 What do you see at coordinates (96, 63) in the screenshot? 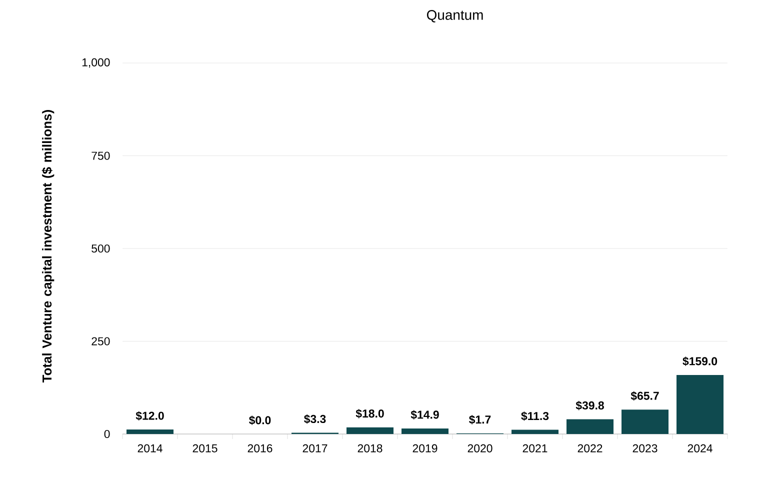
I see `y-tick-label: 1,000` at bounding box center [96, 63].